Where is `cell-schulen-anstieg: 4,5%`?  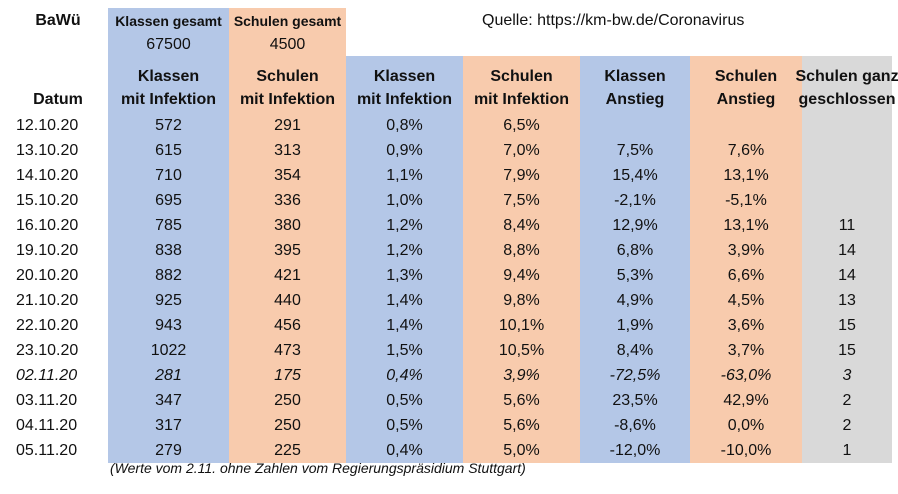
cell-schulen-anstieg: 4,5% is located at coordinates (746, 300).